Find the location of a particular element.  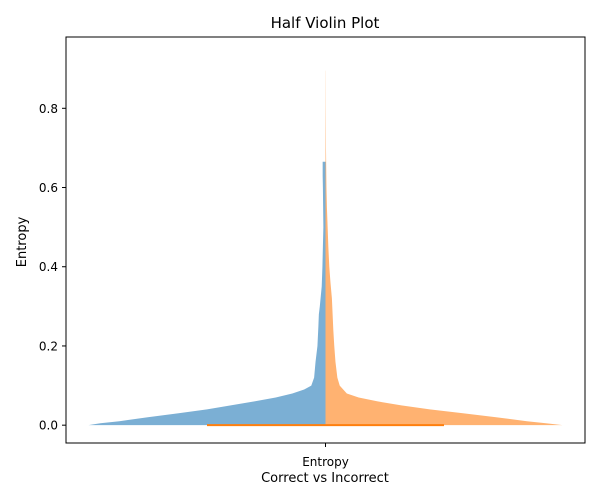

y-tick-label: 0.8 is located at coordinates (48, 109).